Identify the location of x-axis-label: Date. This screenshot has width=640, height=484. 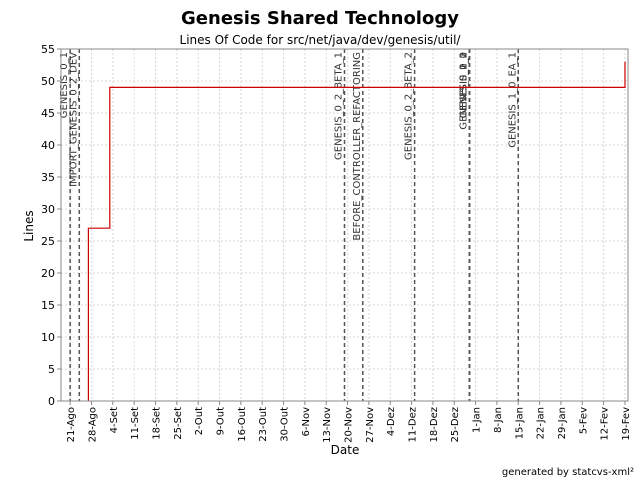
(345, 450).